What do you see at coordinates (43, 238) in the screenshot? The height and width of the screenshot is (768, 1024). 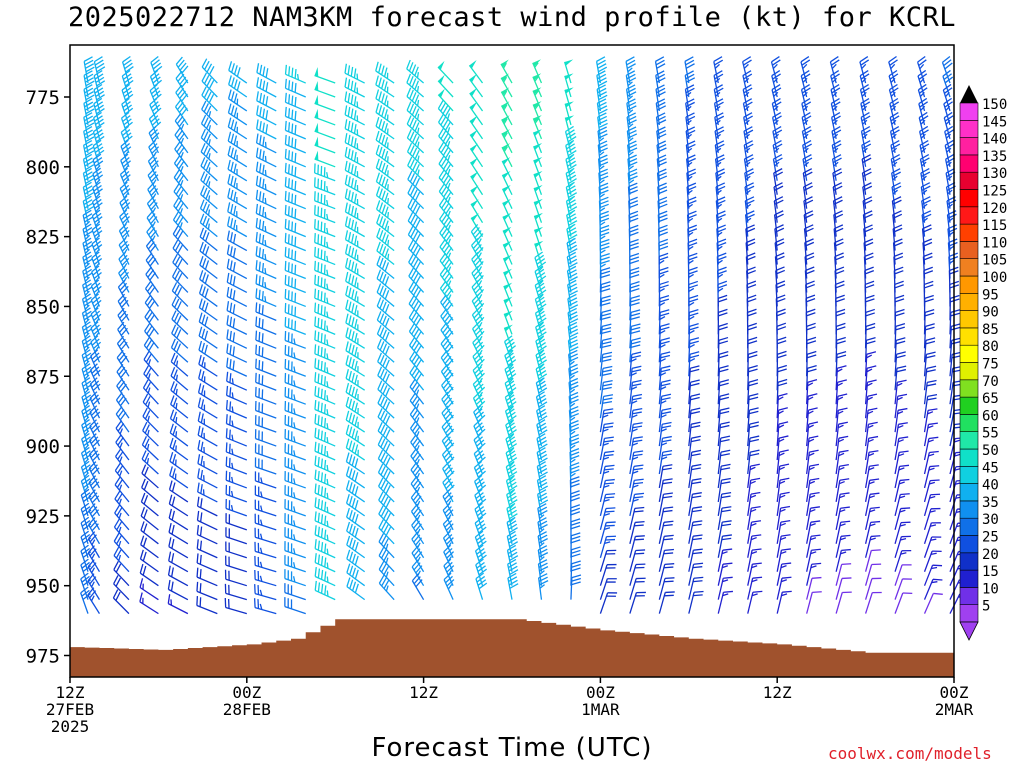 I see `y-tick-label: 825` at bounding box center [43, 238].